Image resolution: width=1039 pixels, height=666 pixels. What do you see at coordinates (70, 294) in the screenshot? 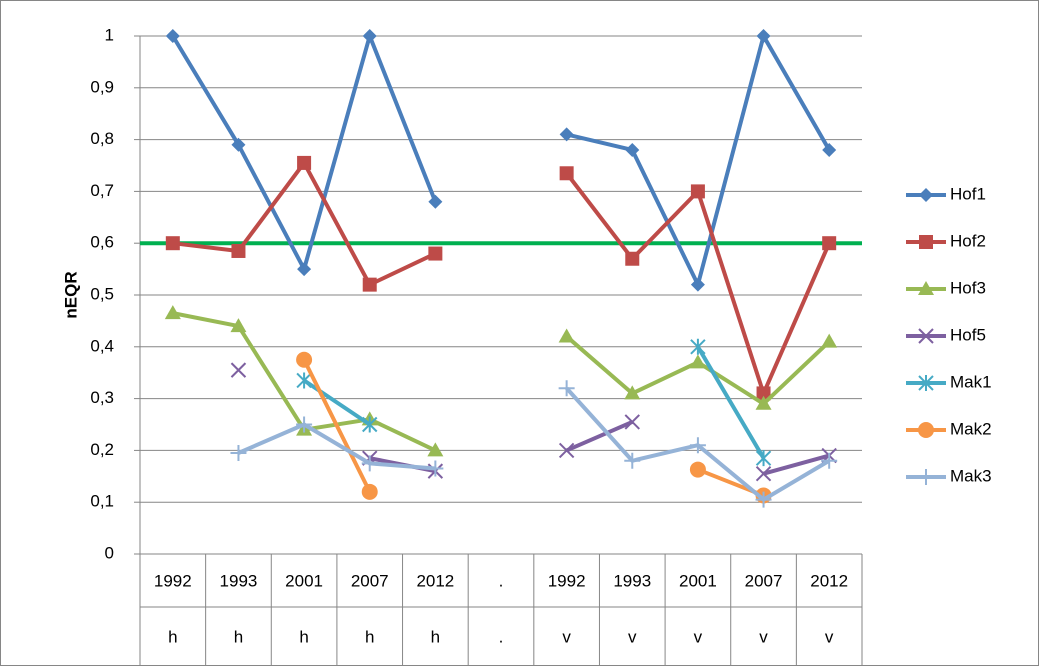
I see `y-axis-title: nEQR` at bounding box center [70, 294].